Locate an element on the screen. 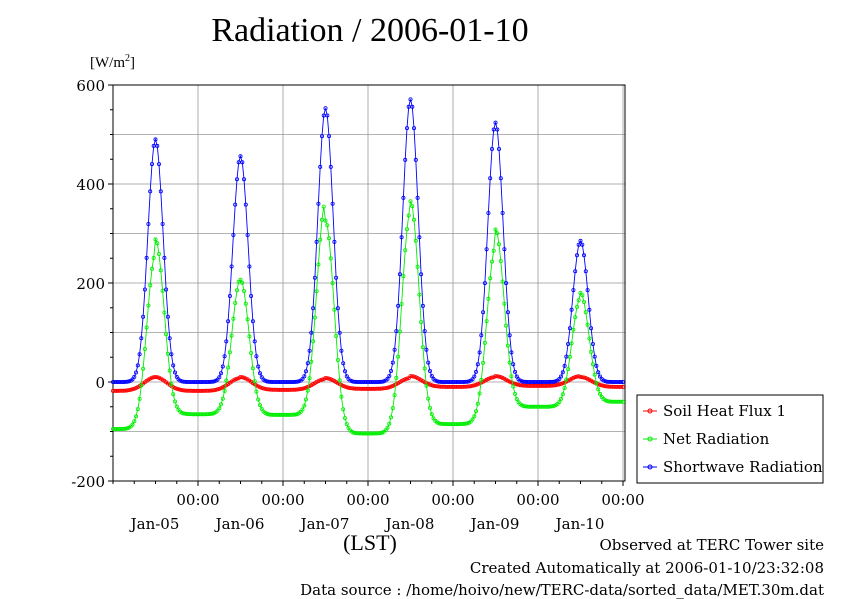  x-axis-label: (LST) is located at coordinates (370, 542).